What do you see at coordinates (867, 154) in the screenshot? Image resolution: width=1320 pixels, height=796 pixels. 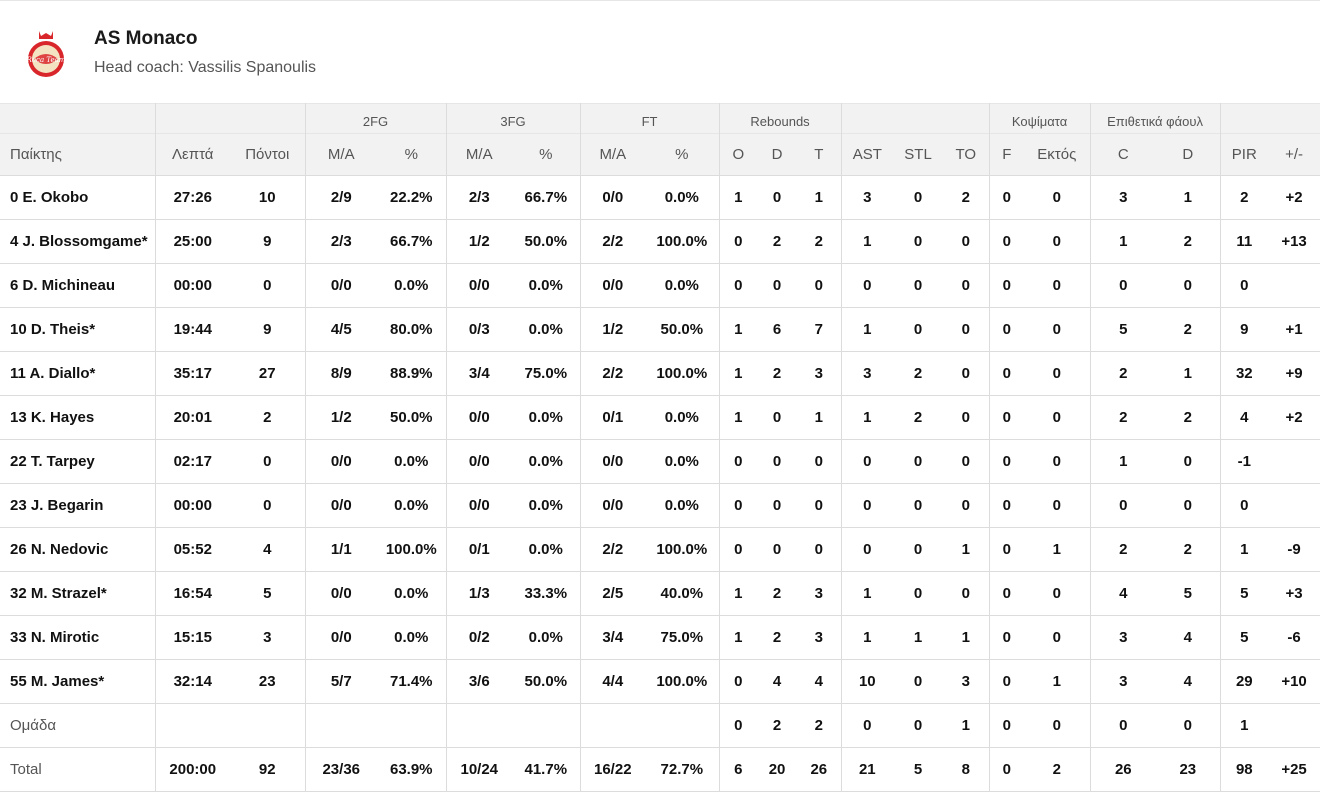 I see `col-header-assists: AST` at bounding box center [867, 154].